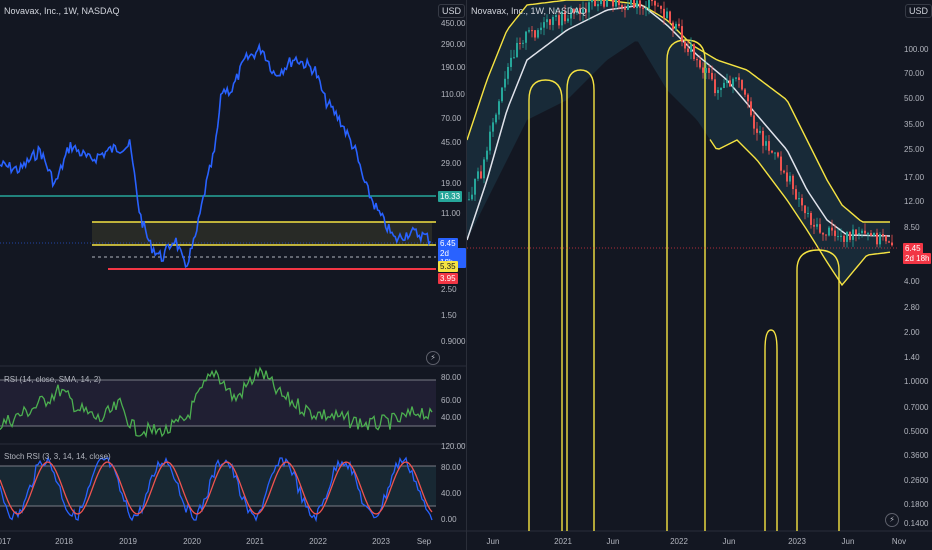 This screenshot has width=932, height=550. Describe the element at coordinates (255, 541) in the screenshot. I see `left-time-tick: 2021` at that location.